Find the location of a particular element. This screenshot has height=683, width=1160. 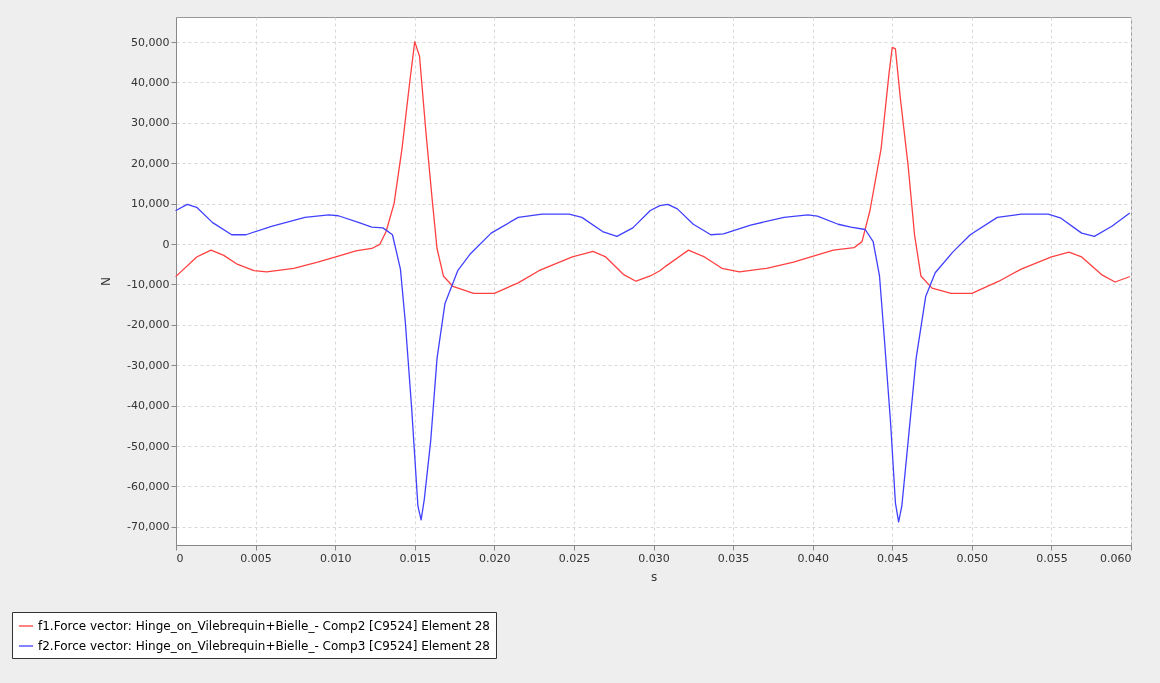

y-axis-title: N is located at coordinates (106, 281).